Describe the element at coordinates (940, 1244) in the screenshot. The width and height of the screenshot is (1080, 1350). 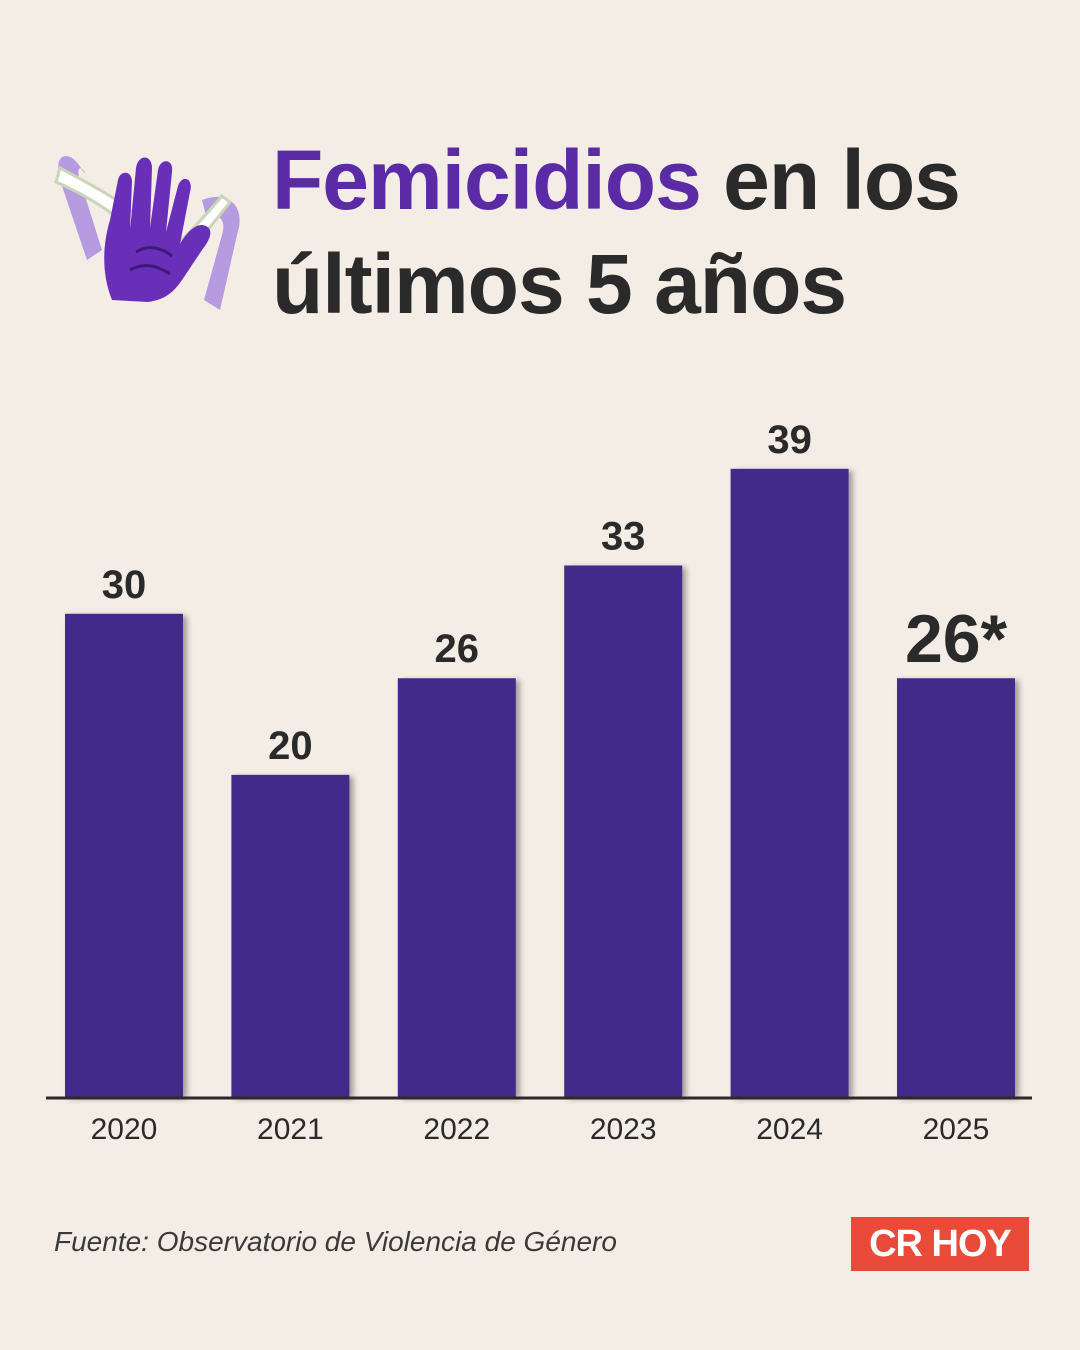
I see `brand-logo: CR HOY` at that location.